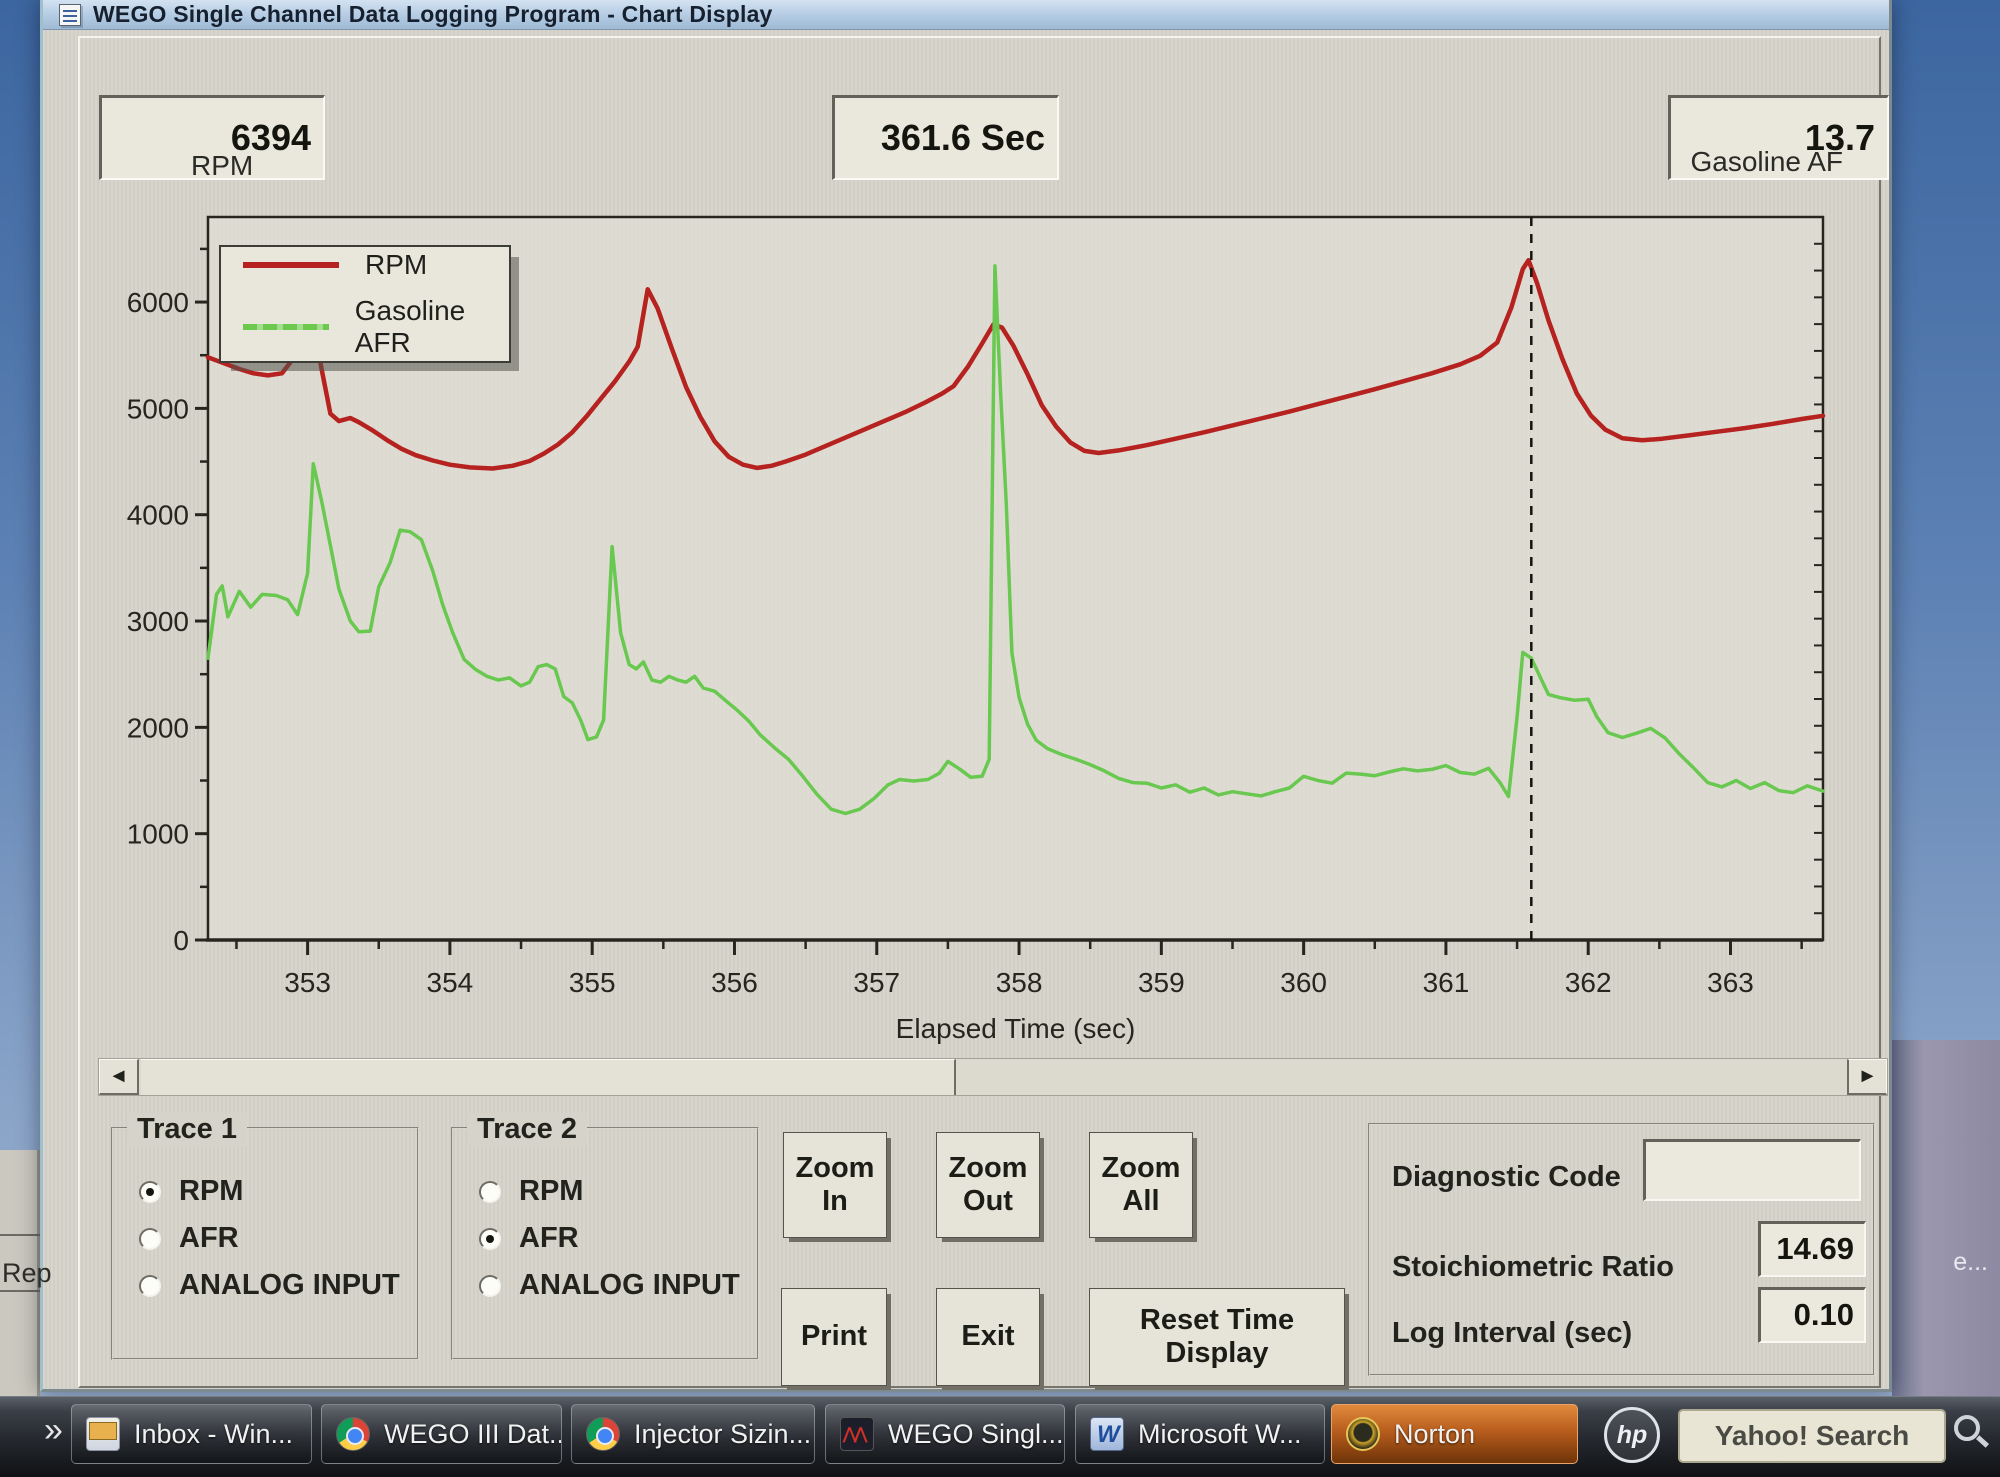 The width and height of the screenshot is (2000, 1477). What do you see at coordinates (212, 137) in the screenshot?
I see `rpm-readout-field: 6394` at bounding box center [212, 137].